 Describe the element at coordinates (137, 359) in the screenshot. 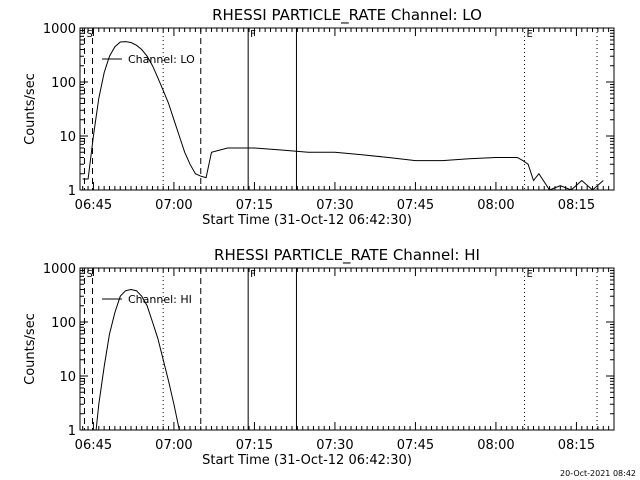

I see `series-line` at that location.